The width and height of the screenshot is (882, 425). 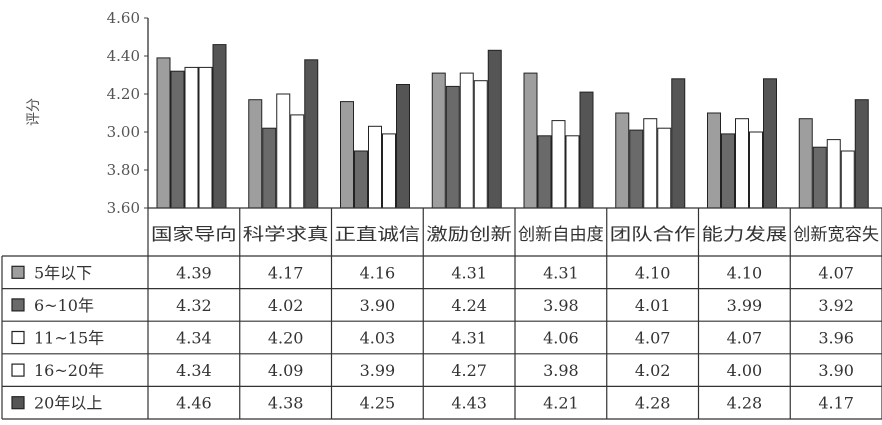 I want to click on y-tick-label: 3.00, so click(x=123, y=132).